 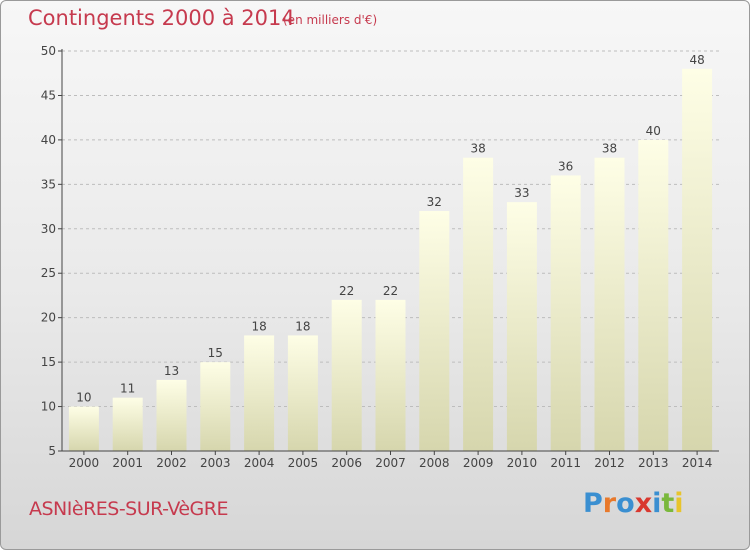 What do you see at coordinates (609, 503) in the screenshot?
I see `logo-letter: r` at bounding box center [609, 503].